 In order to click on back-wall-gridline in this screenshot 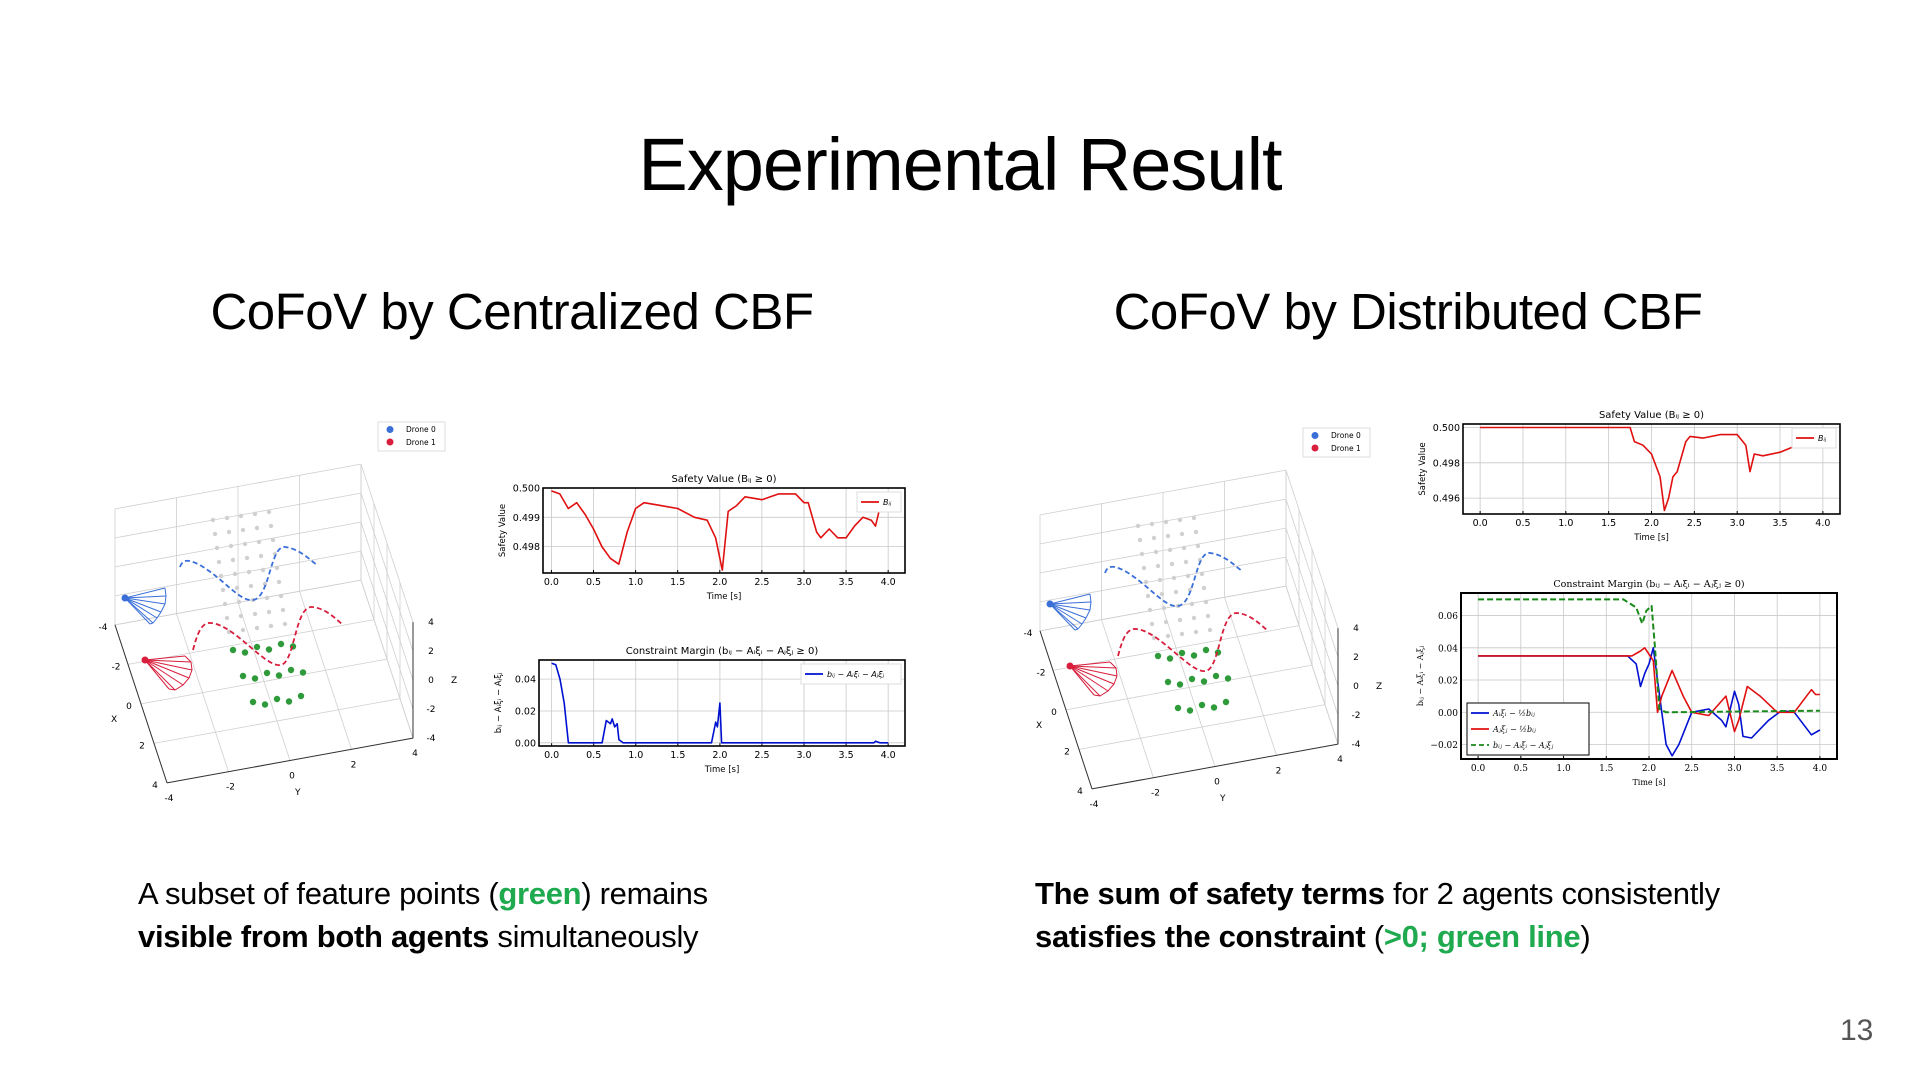, I will do `click(1163, 521)`.